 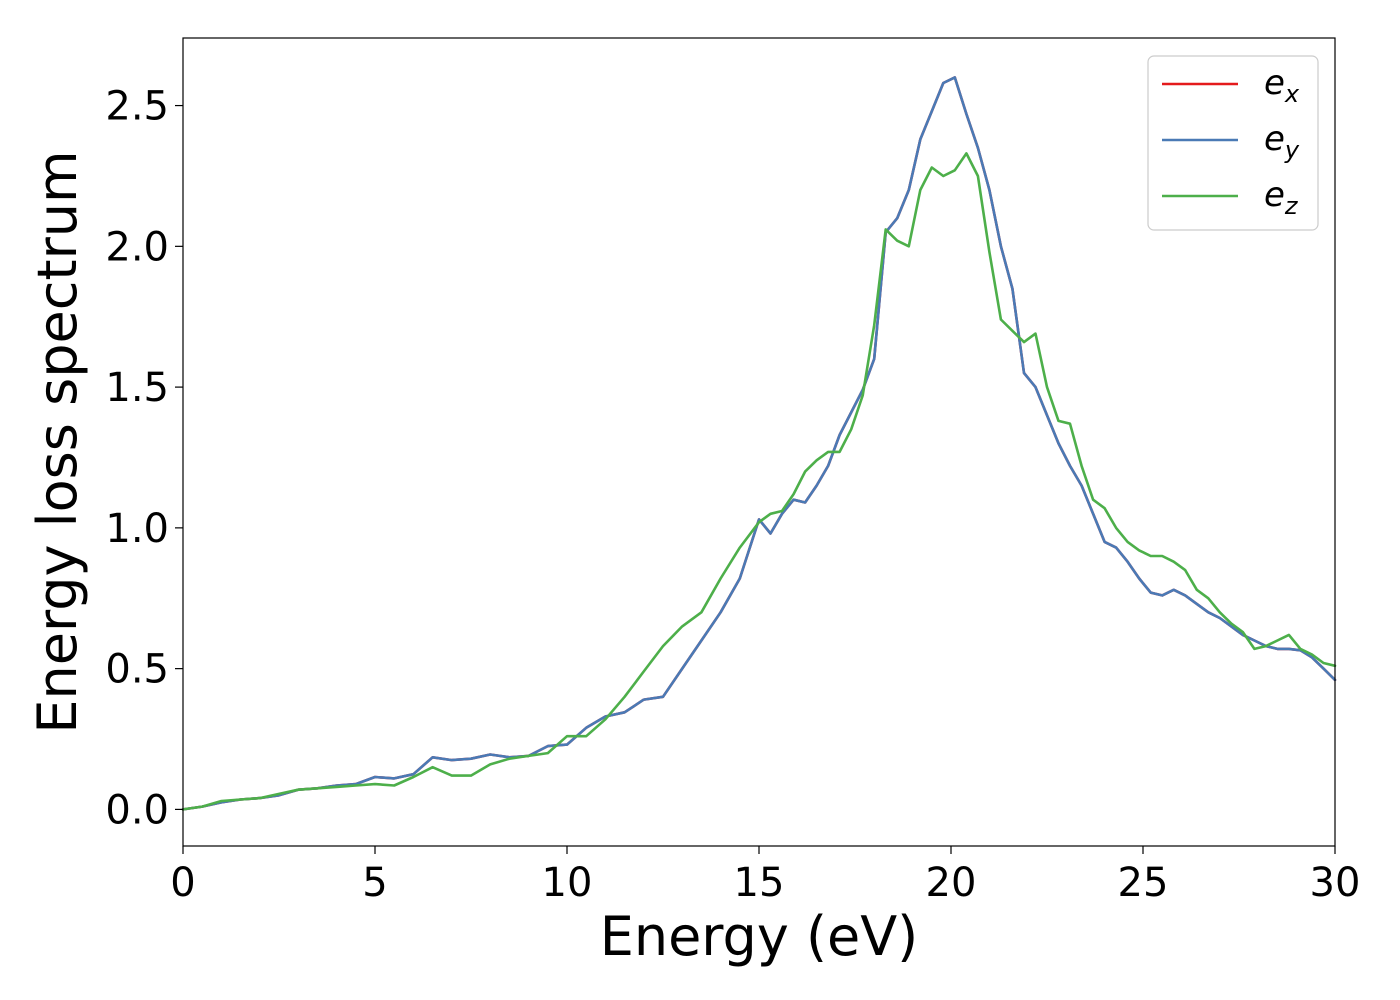 What do you see at coordinates (1282, 141) in the screenshot?
I see `legend-label-ey: ey` at bounding box center [1282, 141].